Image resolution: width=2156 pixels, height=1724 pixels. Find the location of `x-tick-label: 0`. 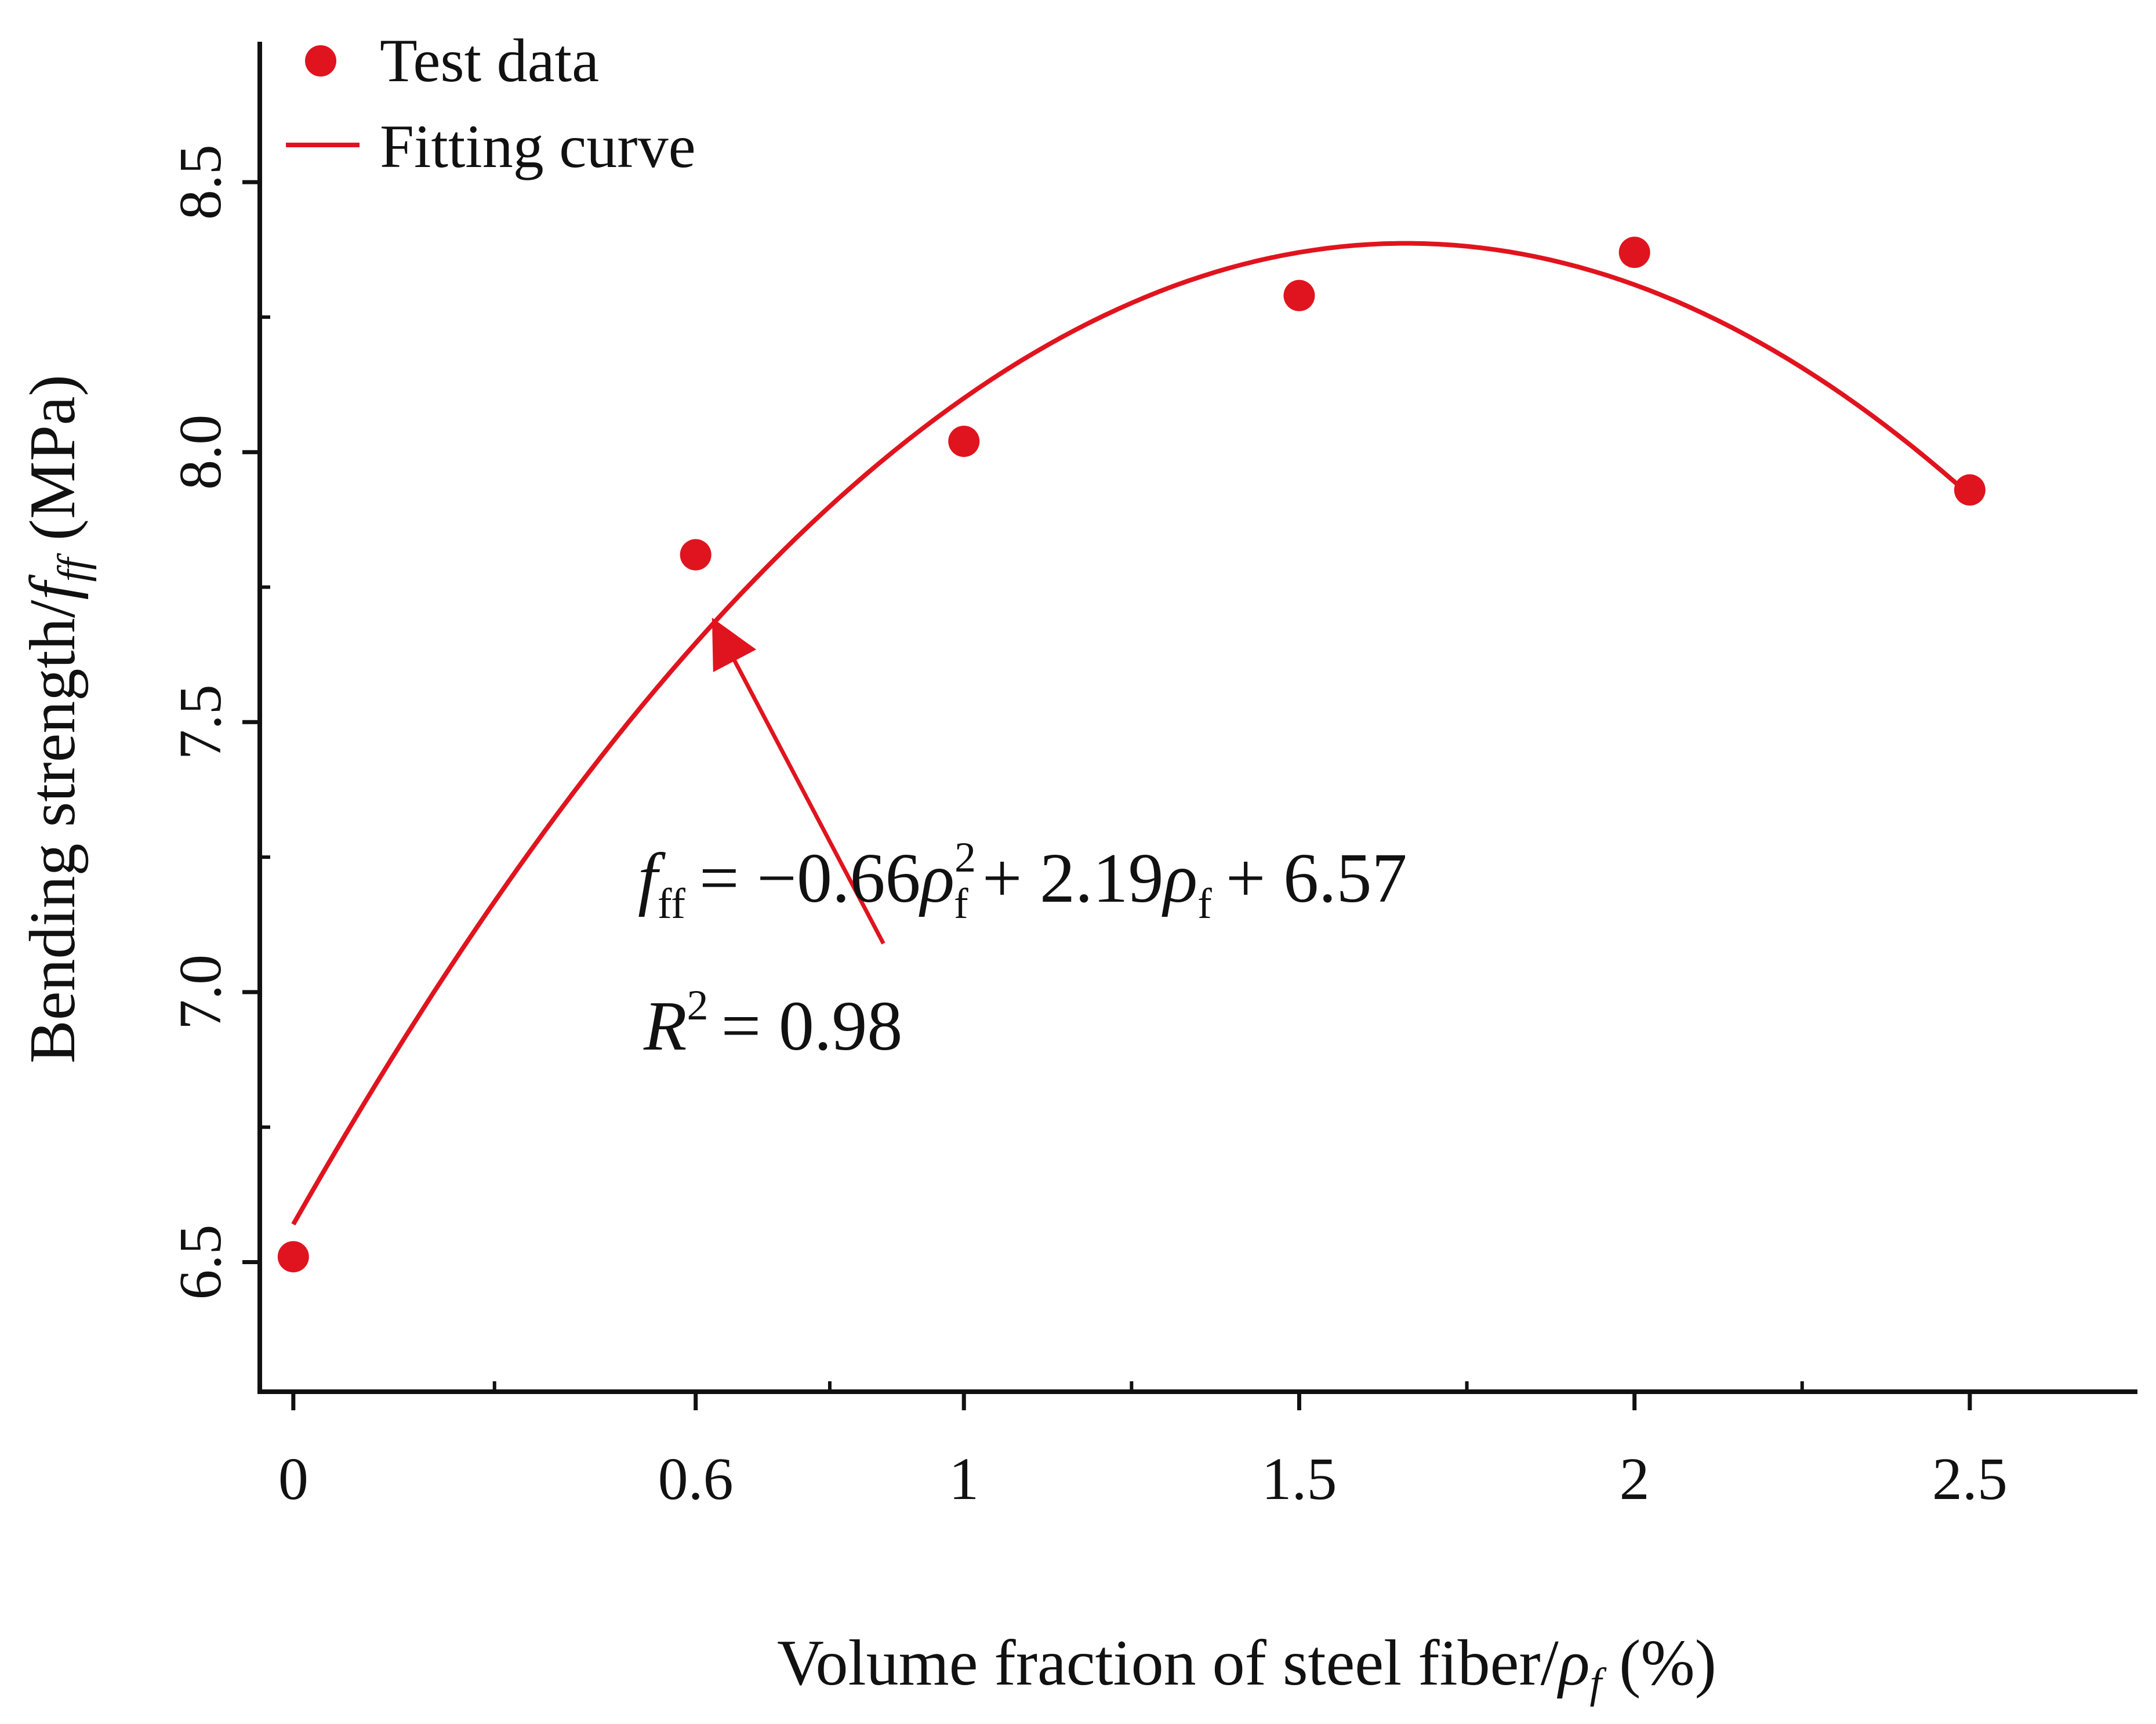

x-tick-label: 0 is located at coordinates (293, 1479).